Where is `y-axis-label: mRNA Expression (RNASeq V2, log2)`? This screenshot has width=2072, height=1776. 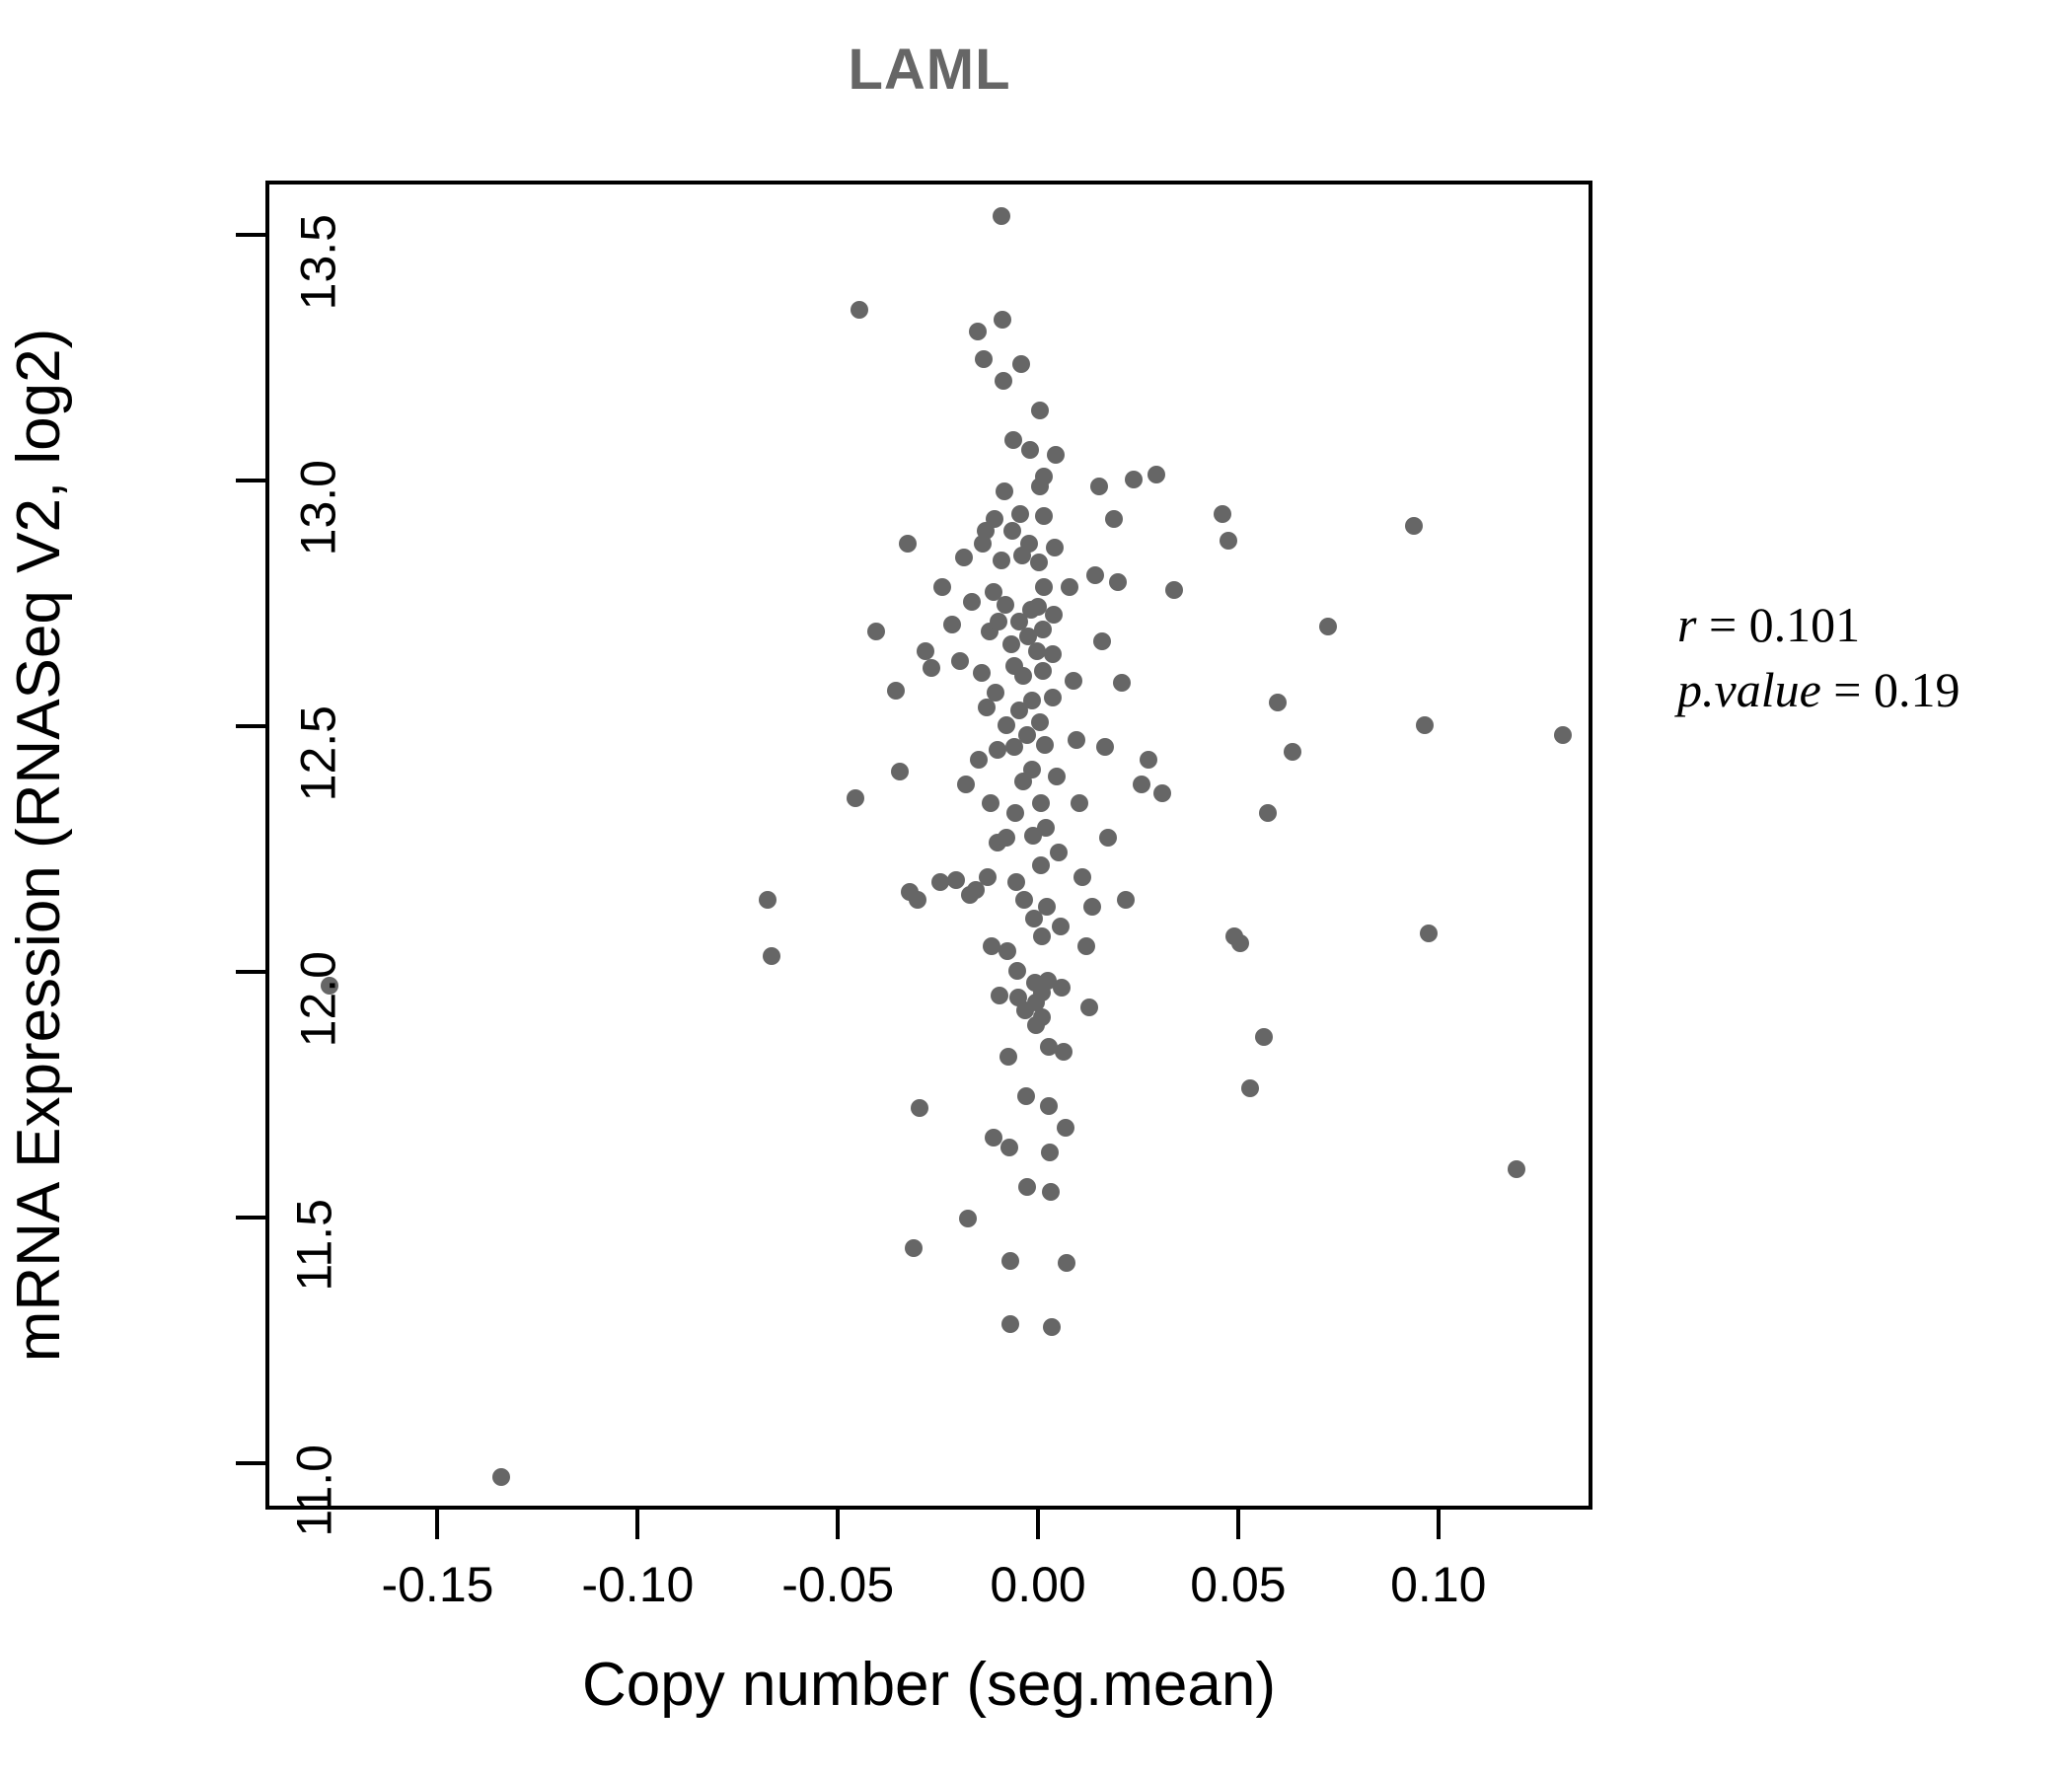 y-axis-label: mRNA Expression (RNASeq V2, log2) is located at coordinates (39, 846).